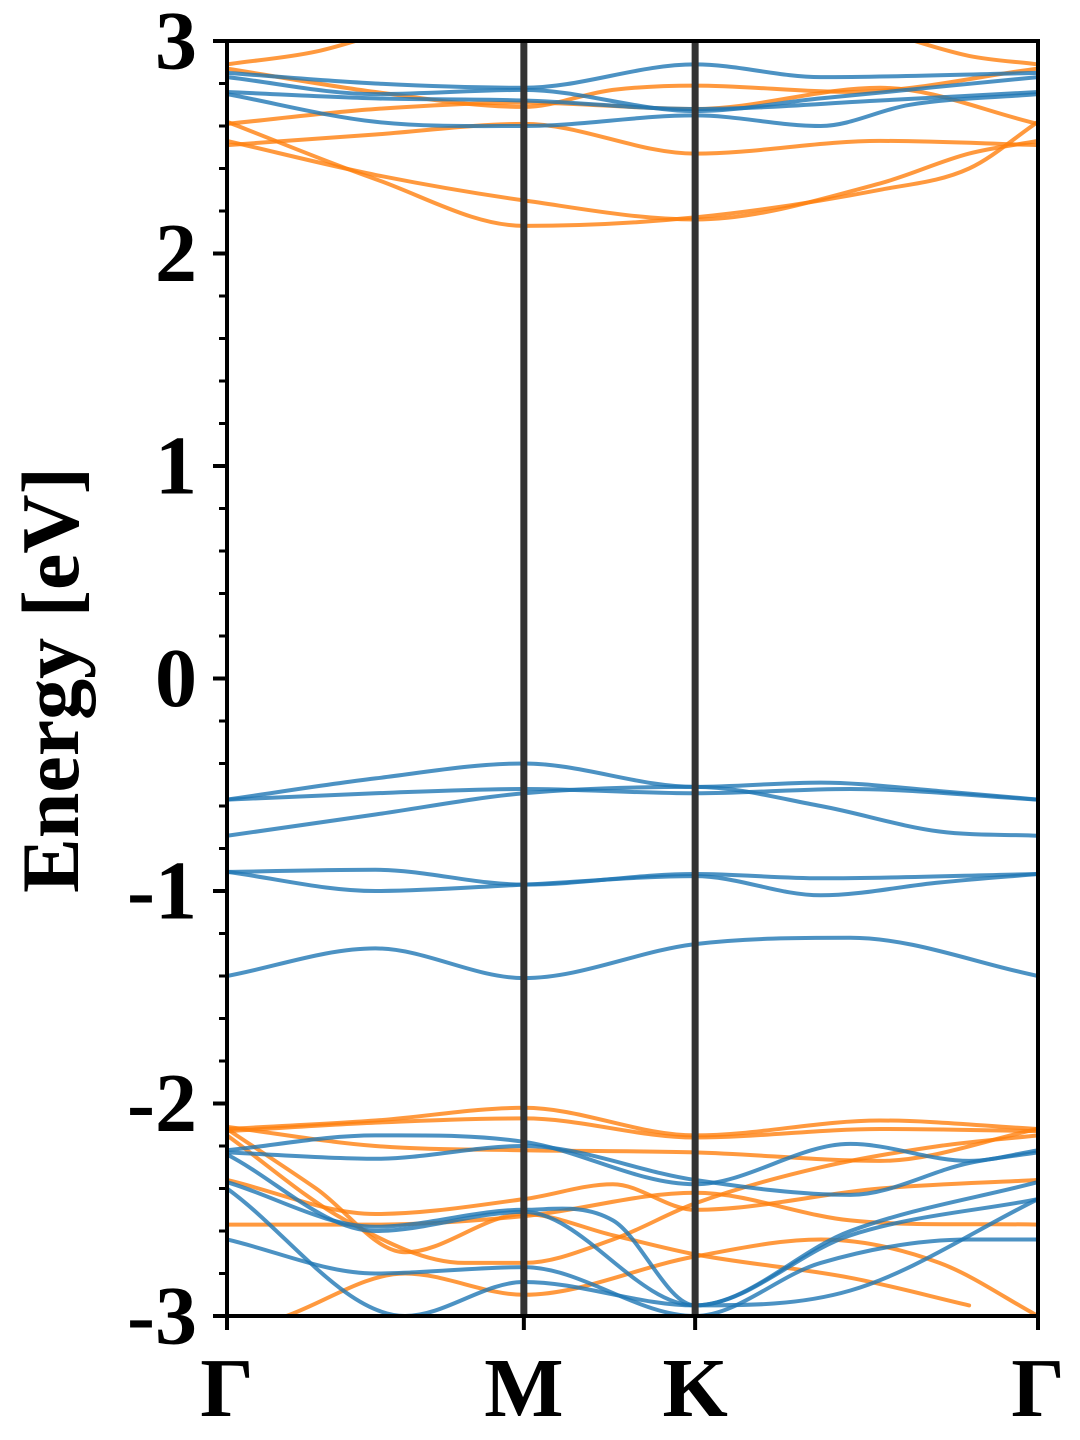  Describe the element at coordinates (694, 1388) in the screenshot. I see `x-tick-label-K: K` at that location.